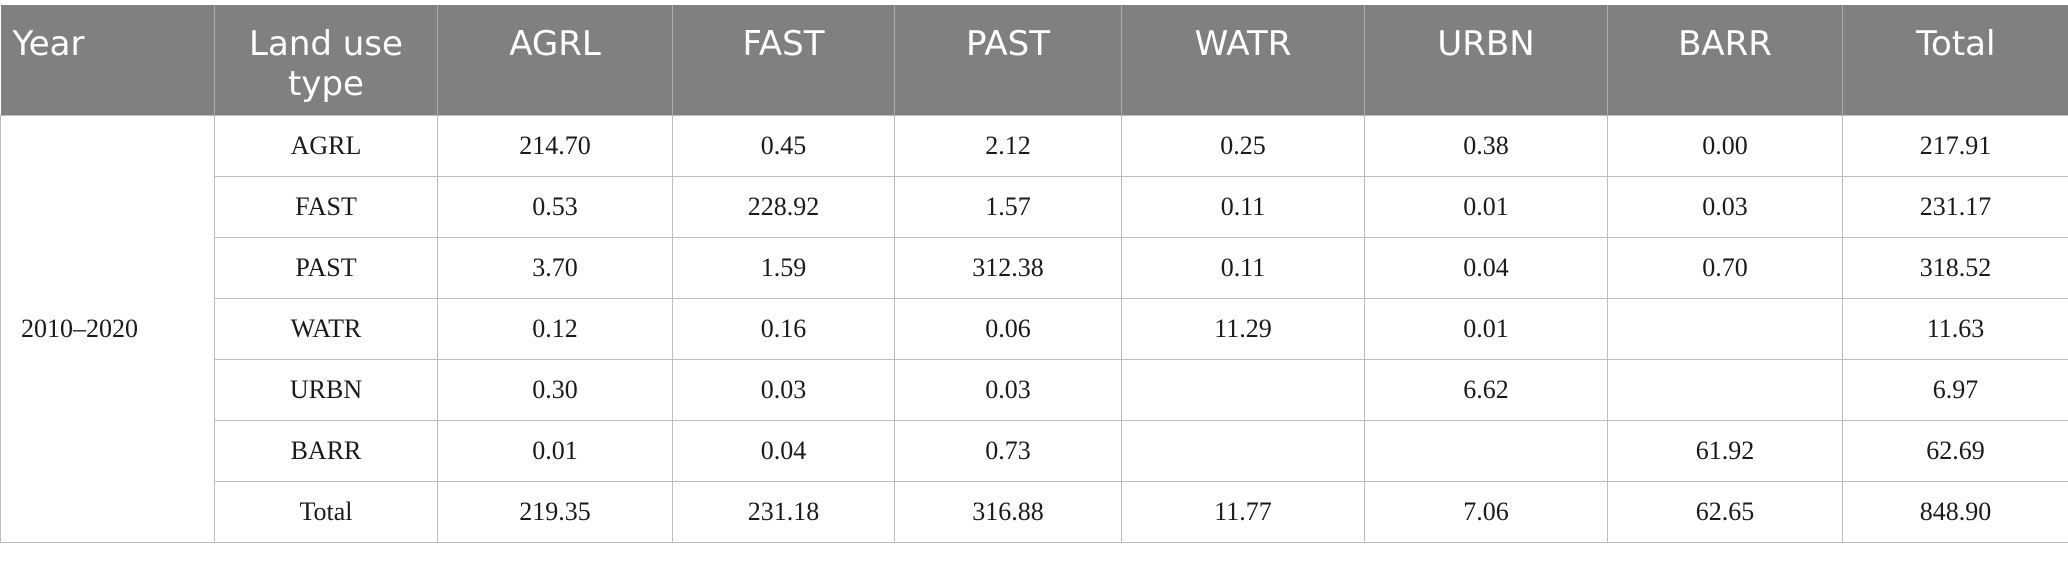 The height and width of the screenshot is (563, 2068). I want to click on table-row: URBN 0.30 0.03 0.03 6.62 6.97, so click(1034, 389).